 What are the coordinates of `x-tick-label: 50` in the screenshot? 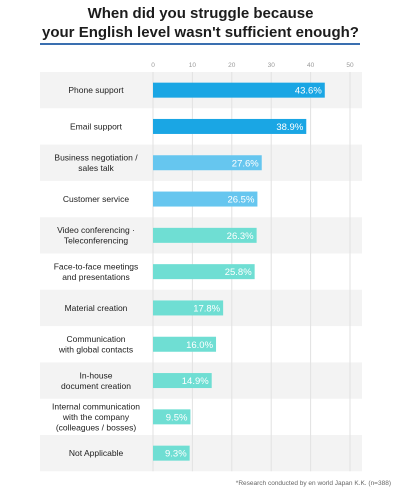 It's located at (350, 65).